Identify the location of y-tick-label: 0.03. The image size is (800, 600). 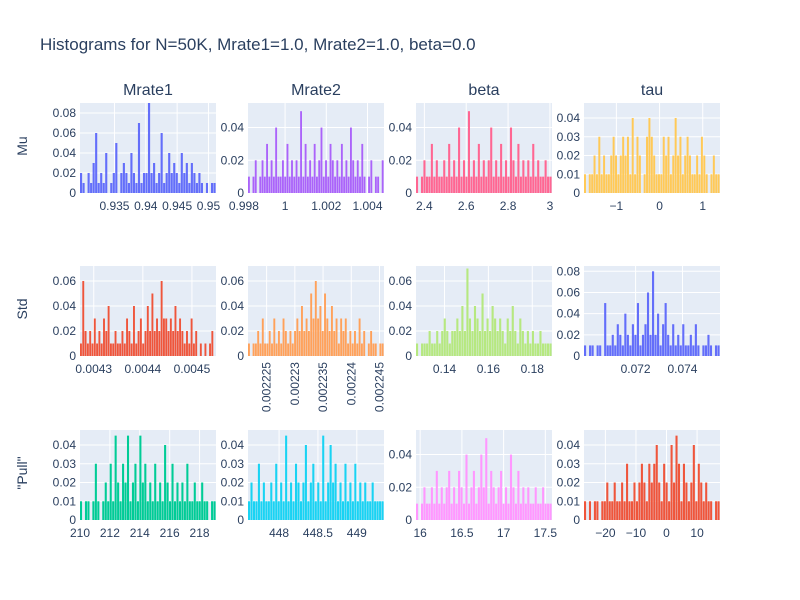
(569, 137).